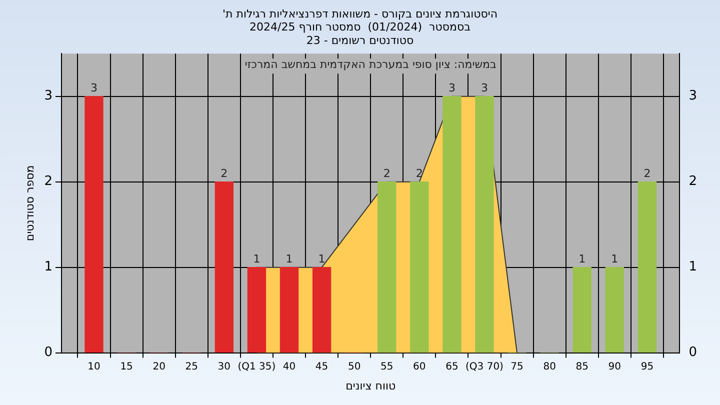  What do you see at coordinates (257, 366) in the screenshot?
I see `x-tick-label: (Q1 35)` at bounding box center [257, 366].